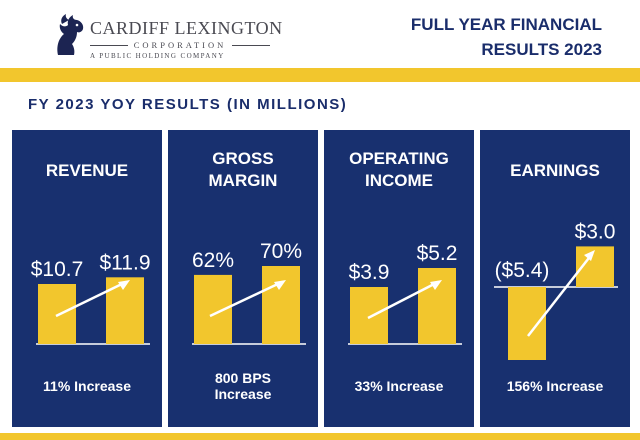  What do you see at coordinates (506, 24) in the screenshot?
I see `report-title-line-1: FULL YEAR FINANCIAL` at bounding box center [506, 24].